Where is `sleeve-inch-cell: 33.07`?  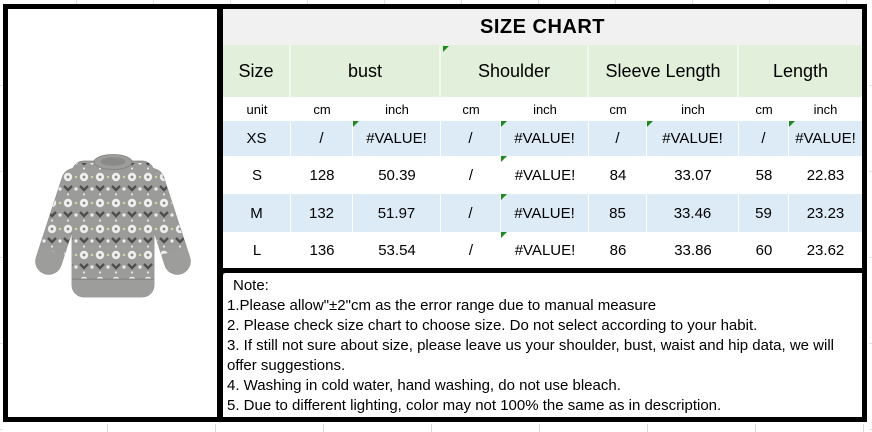
sleeve-inch-cell: 33.07 is located at coordinates (693, 175).